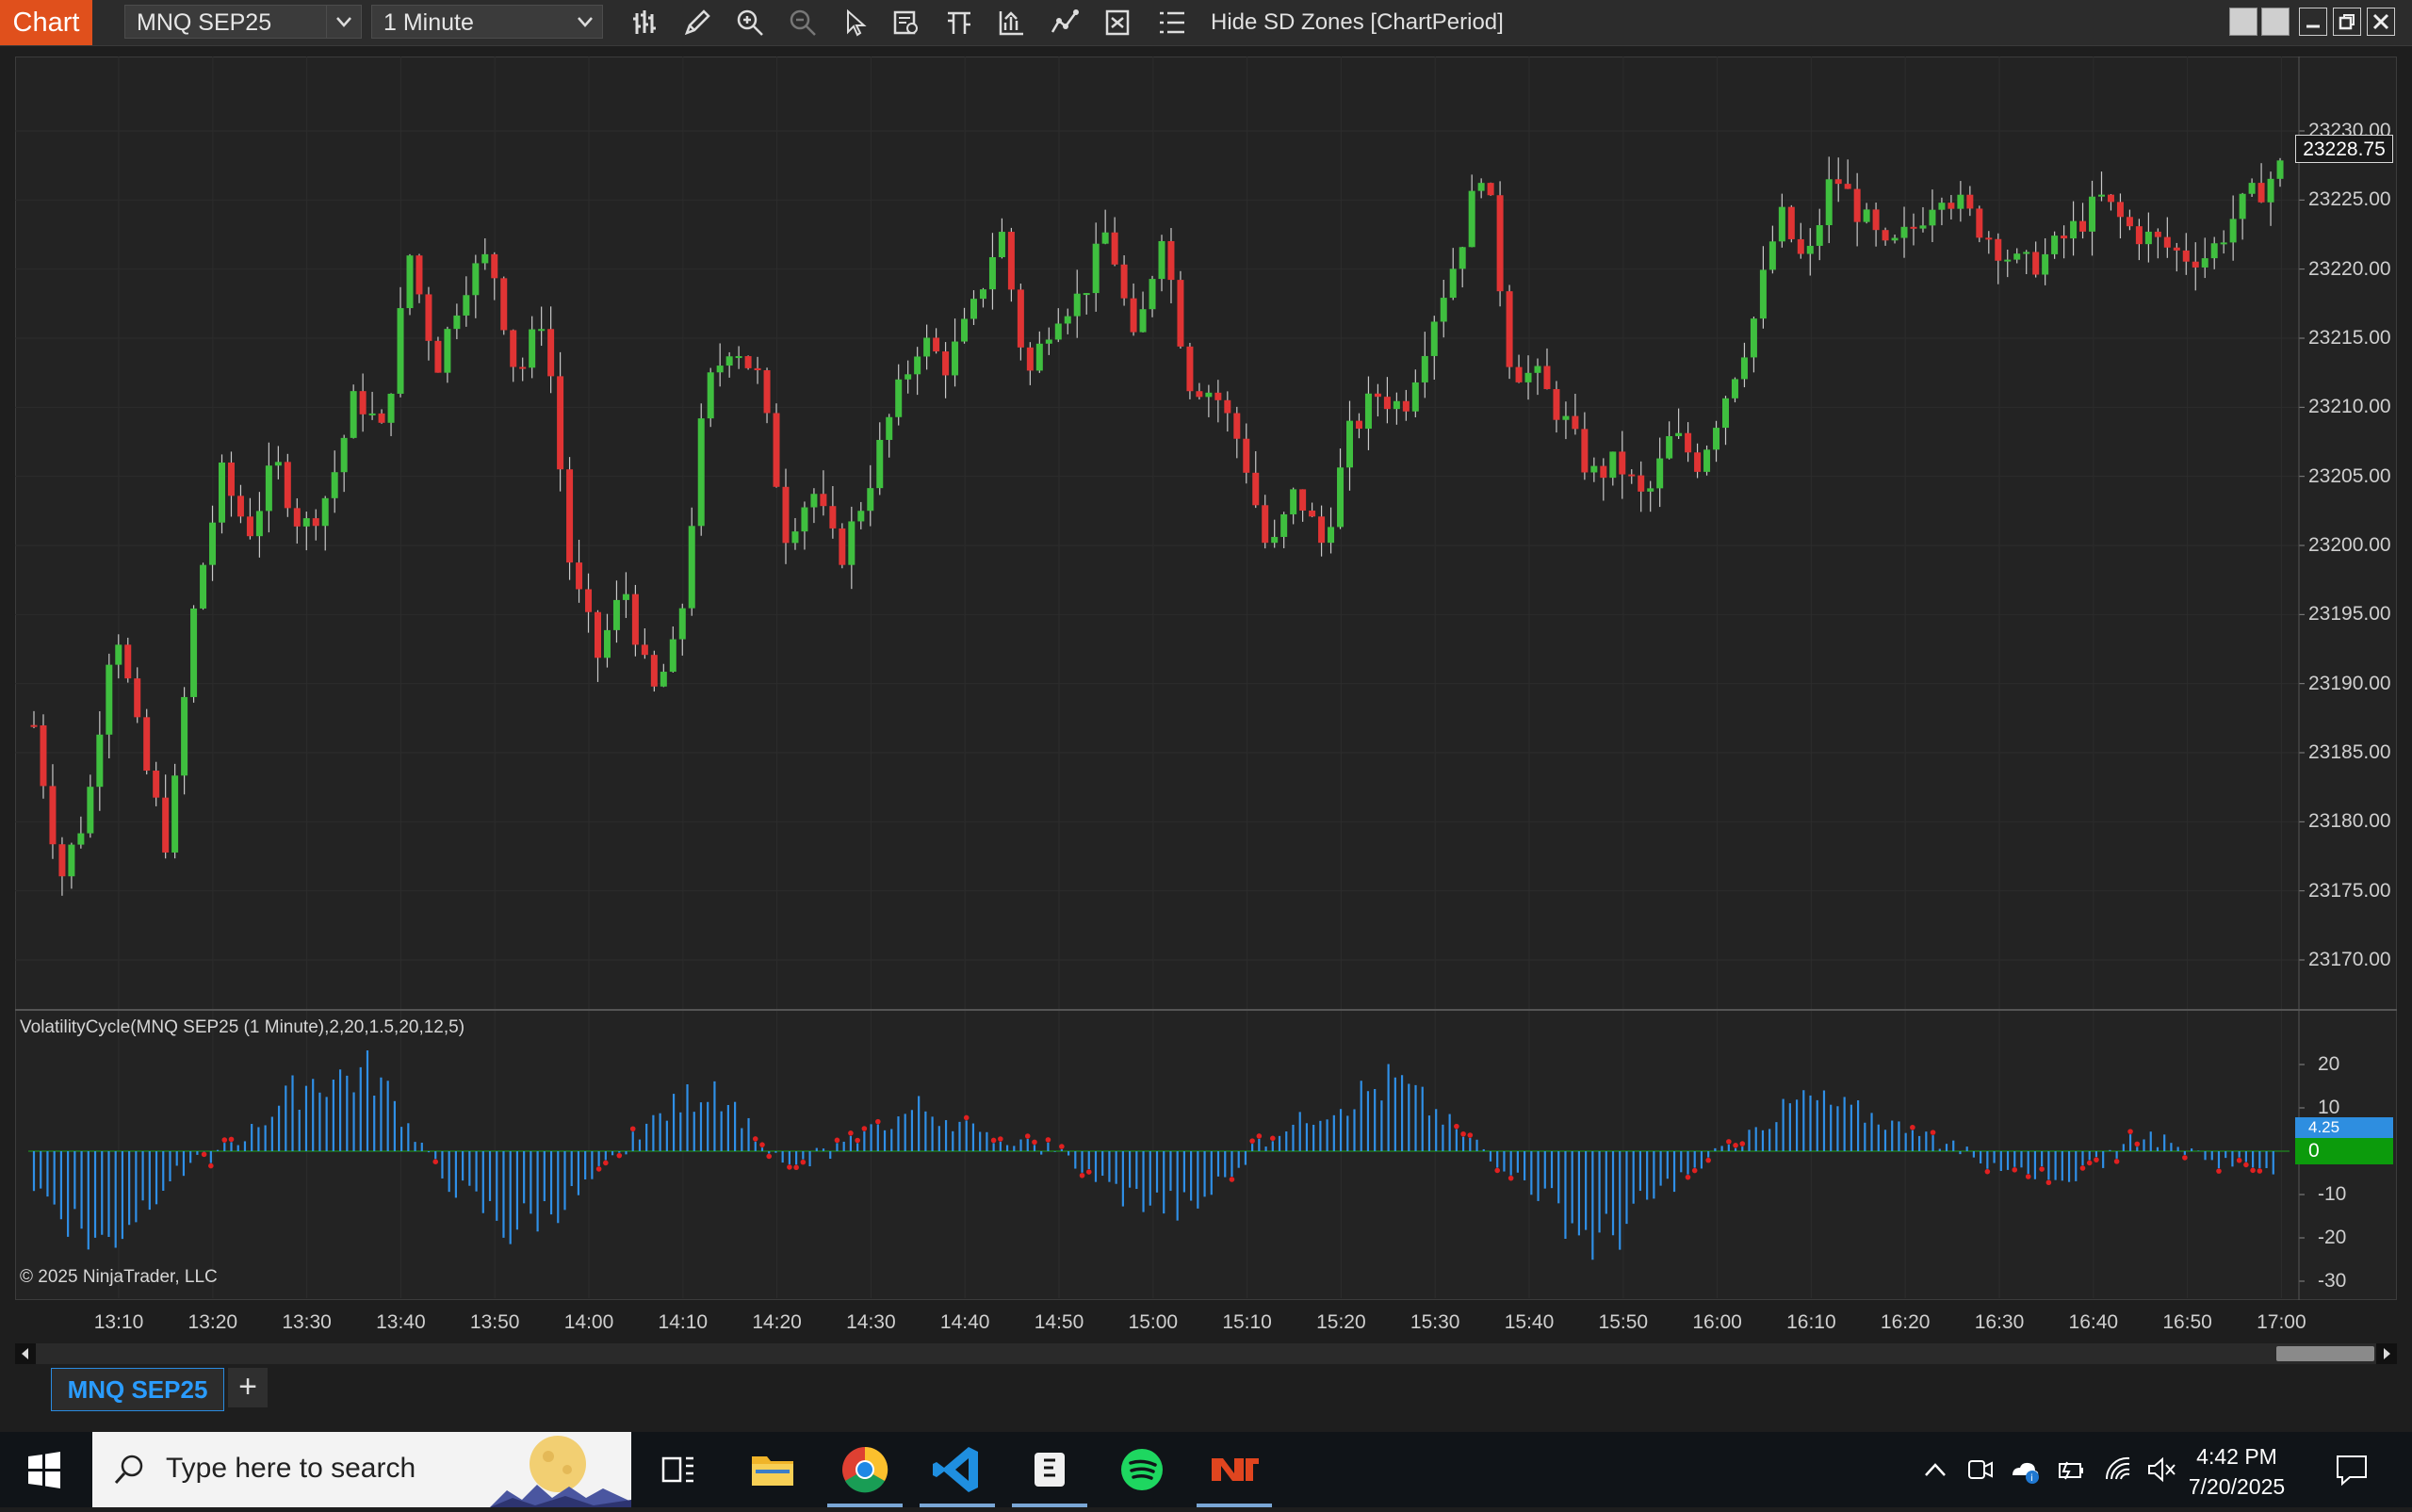 This screenshot has height=1512, width=2412. What do you see at coordinates (2349, 890) in the screenshot?
I see `price-tick-label: 23175.00` at bounding box center [2349, 890].